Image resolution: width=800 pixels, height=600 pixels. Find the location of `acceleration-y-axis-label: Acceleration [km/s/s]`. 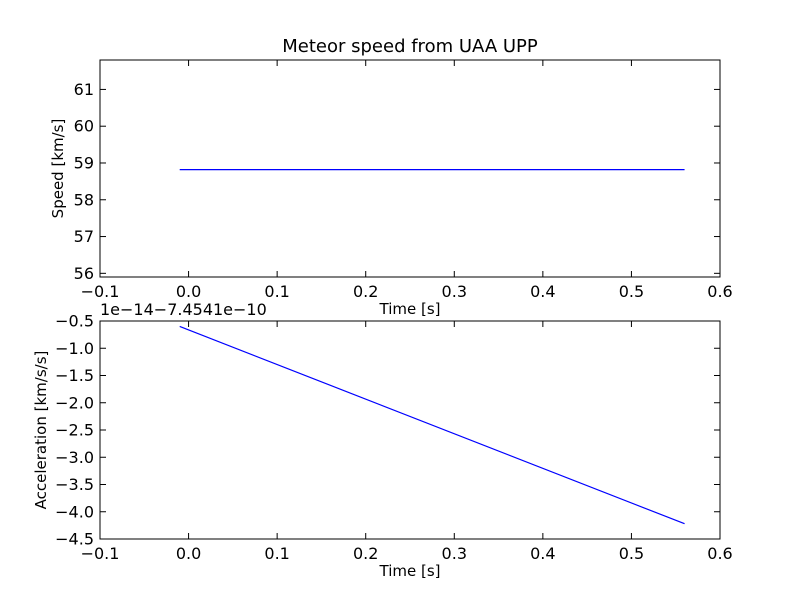

acceleration-y-axis-label: Acceleration [km/s/s] is located at coordinates (41, 430).